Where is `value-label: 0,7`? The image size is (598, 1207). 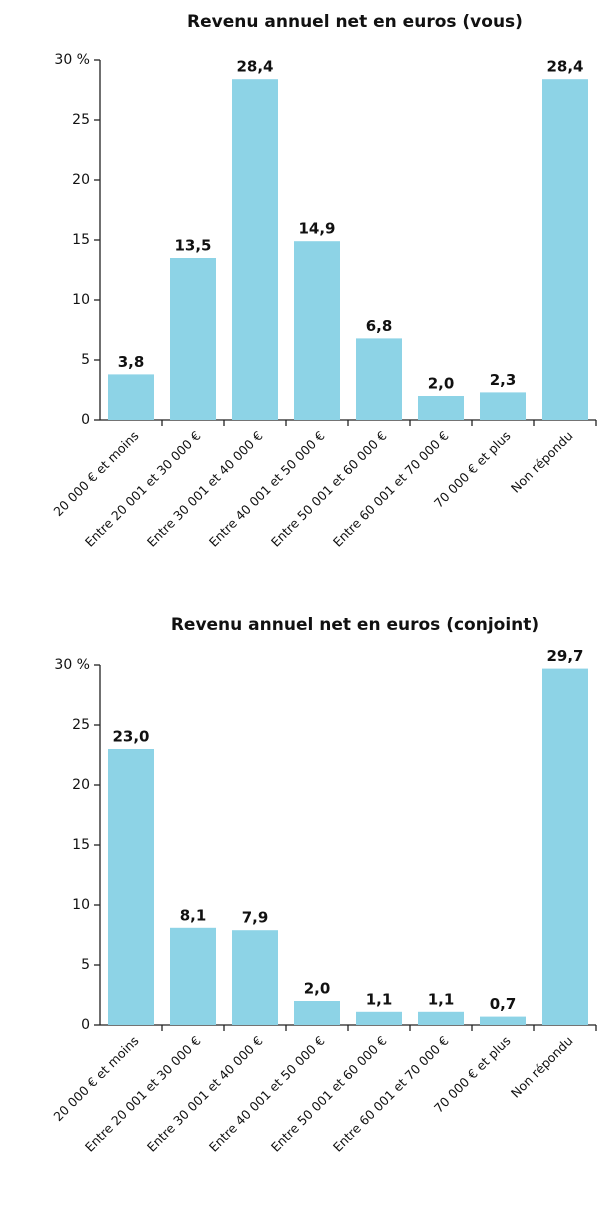 value-label: 0,7 is located at coordinates (503, 1004).